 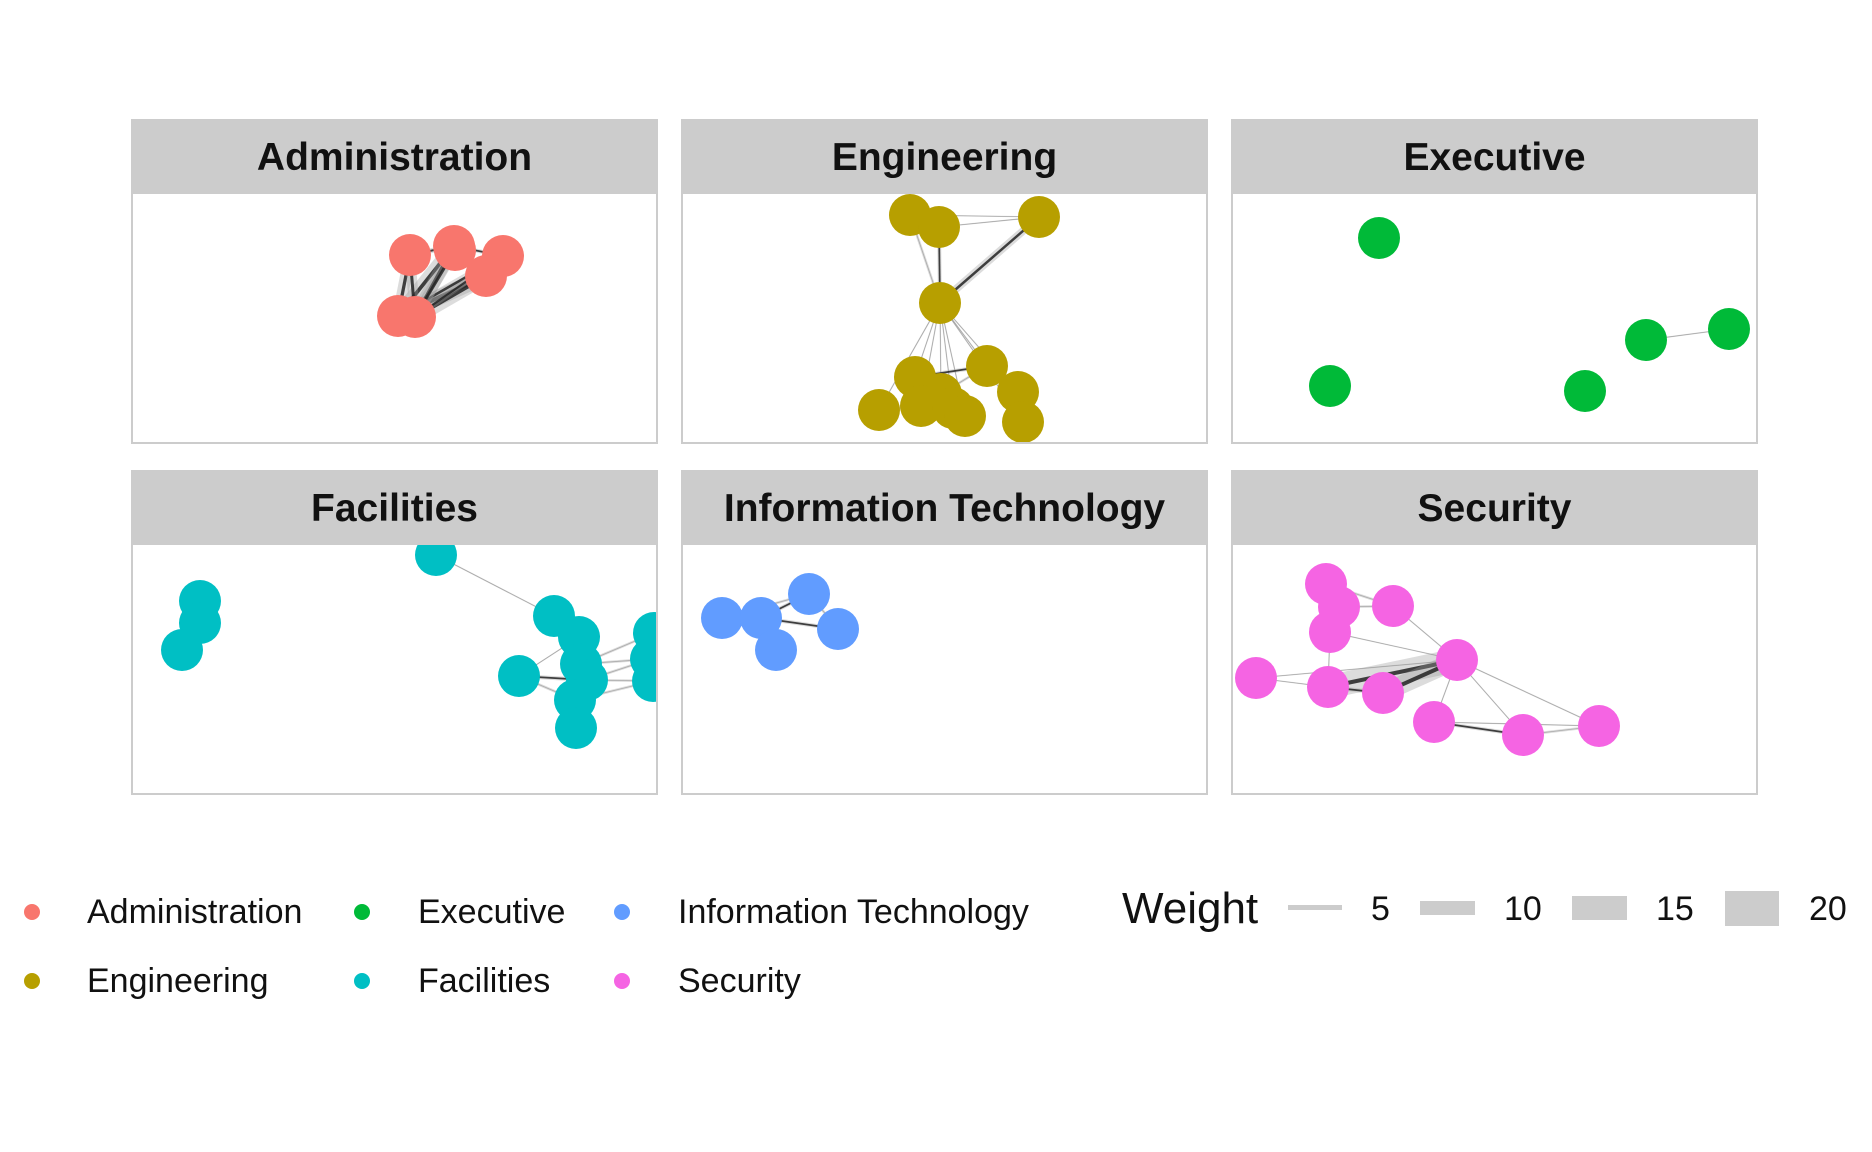 What do you see at coordinates (1523, 909) in the screenshot?
I see `weight-label: 10` at bounding box center [1523, 909].